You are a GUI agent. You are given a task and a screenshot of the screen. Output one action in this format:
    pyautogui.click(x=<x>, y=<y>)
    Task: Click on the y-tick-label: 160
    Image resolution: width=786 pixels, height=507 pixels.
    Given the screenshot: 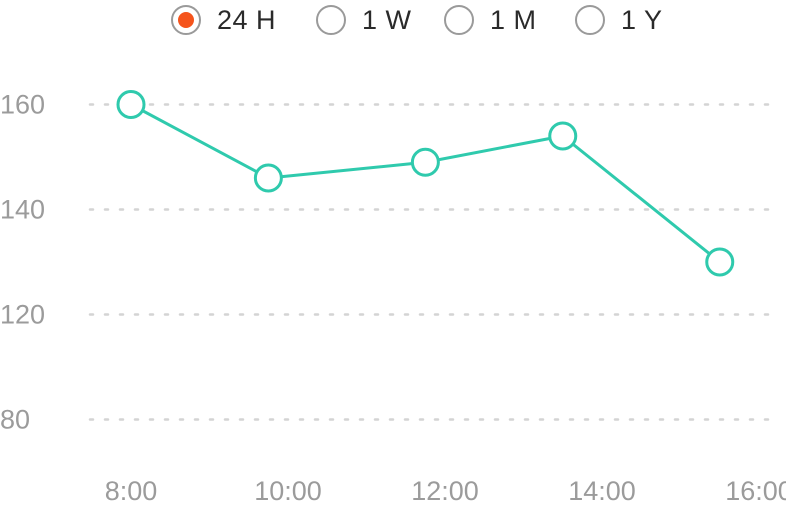 What is the action you would take?
    pyautogui.click(x=22, y=105)
    